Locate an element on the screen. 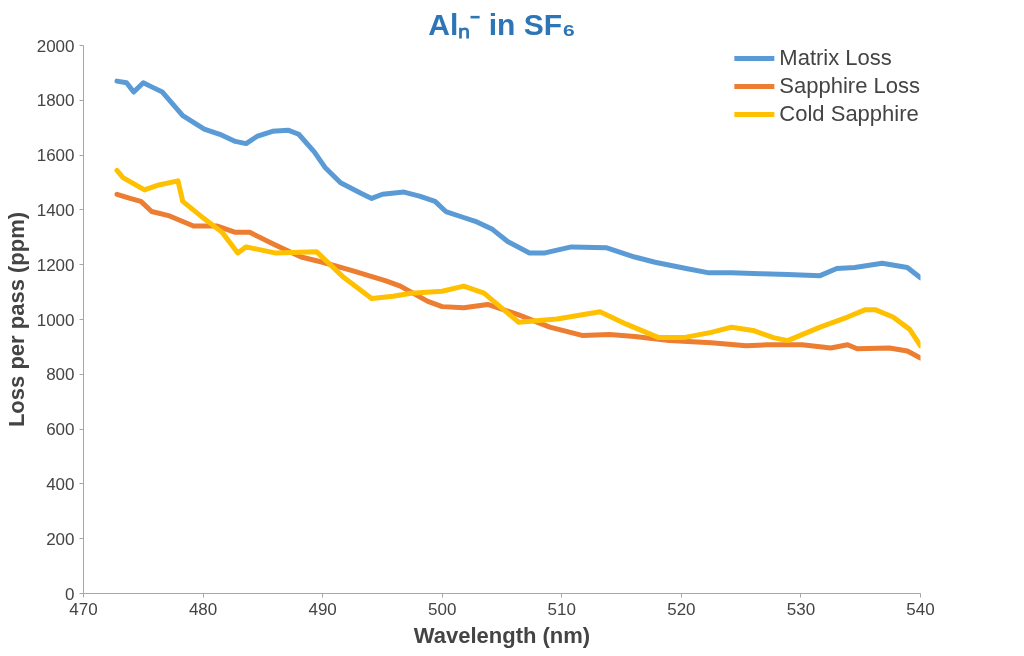  legend-label: Cold Sapphire is located at coordinates (849, 114).